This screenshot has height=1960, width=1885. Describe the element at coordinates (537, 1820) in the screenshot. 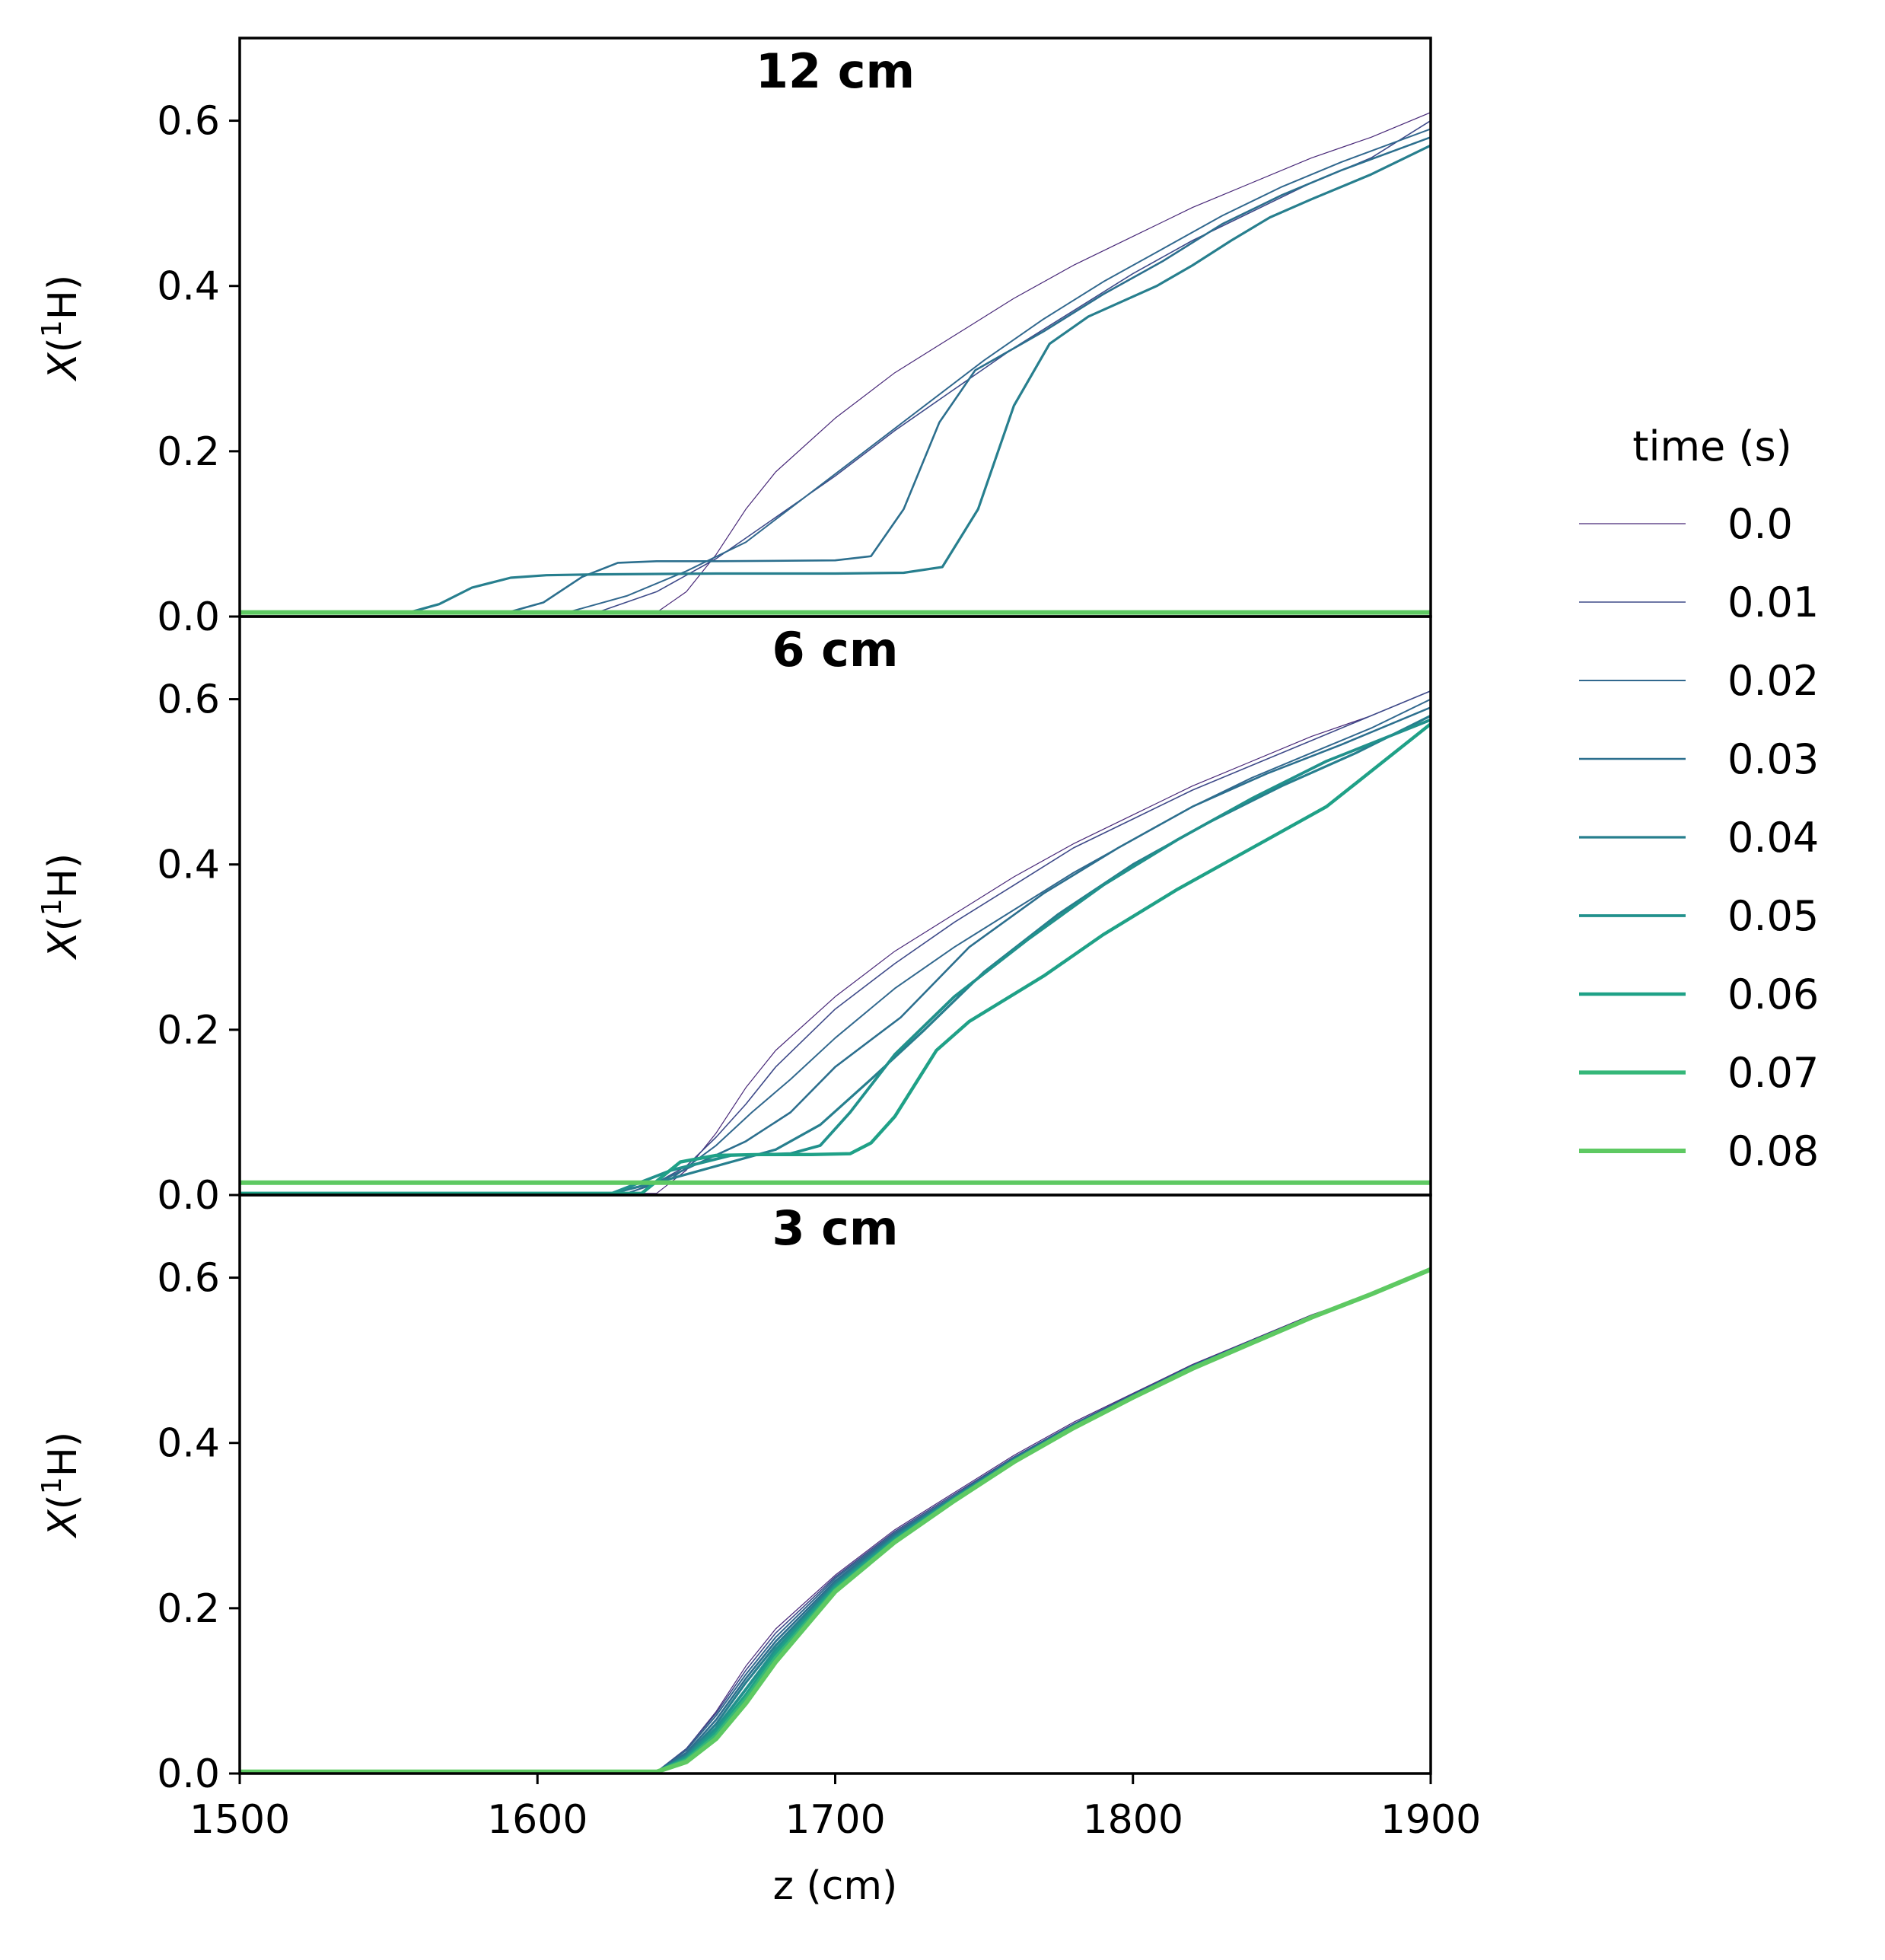

I see `x-tick-label: 1600` at that location.